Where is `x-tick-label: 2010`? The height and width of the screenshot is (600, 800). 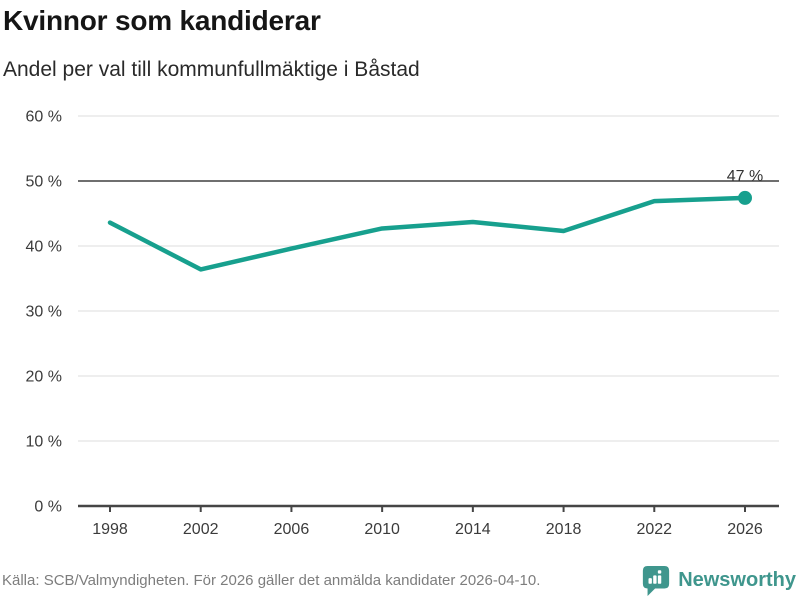 x-tick-label: 2010 is located at coordinates (382, 529).